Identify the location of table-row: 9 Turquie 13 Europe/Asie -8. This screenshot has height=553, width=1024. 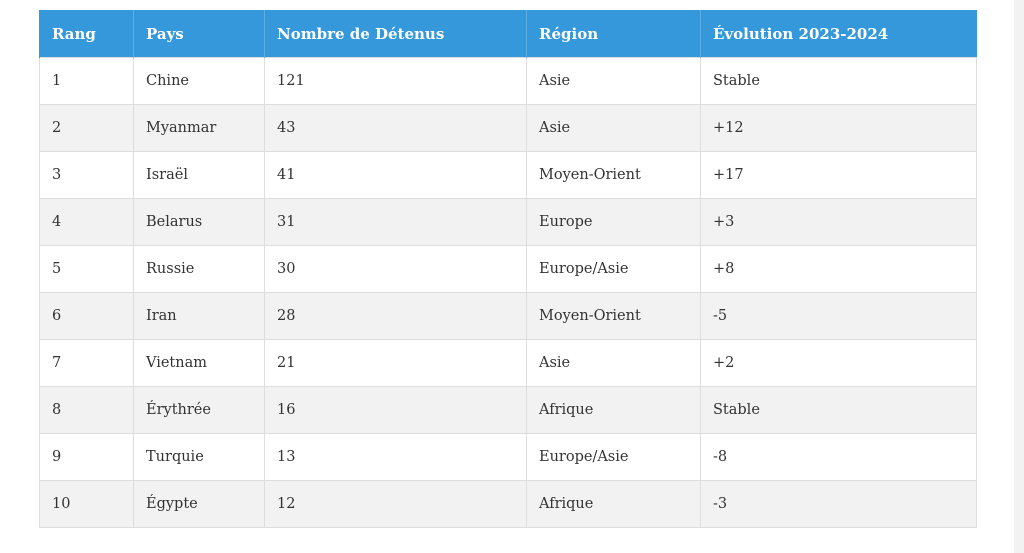
(508, 457).